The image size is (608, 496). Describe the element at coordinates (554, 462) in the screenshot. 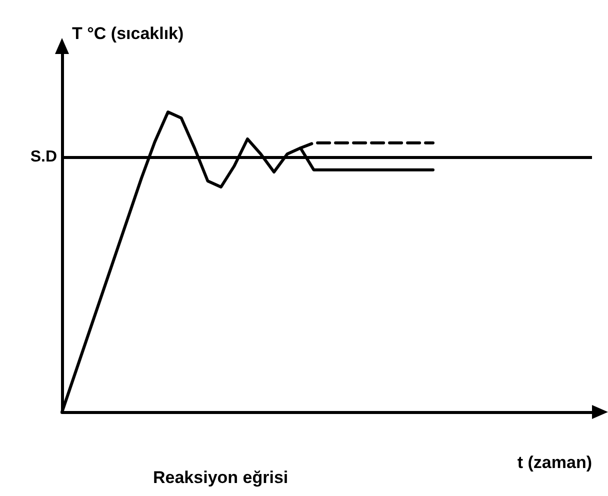

I see `x-axis-title: t (zaman)` at that location.